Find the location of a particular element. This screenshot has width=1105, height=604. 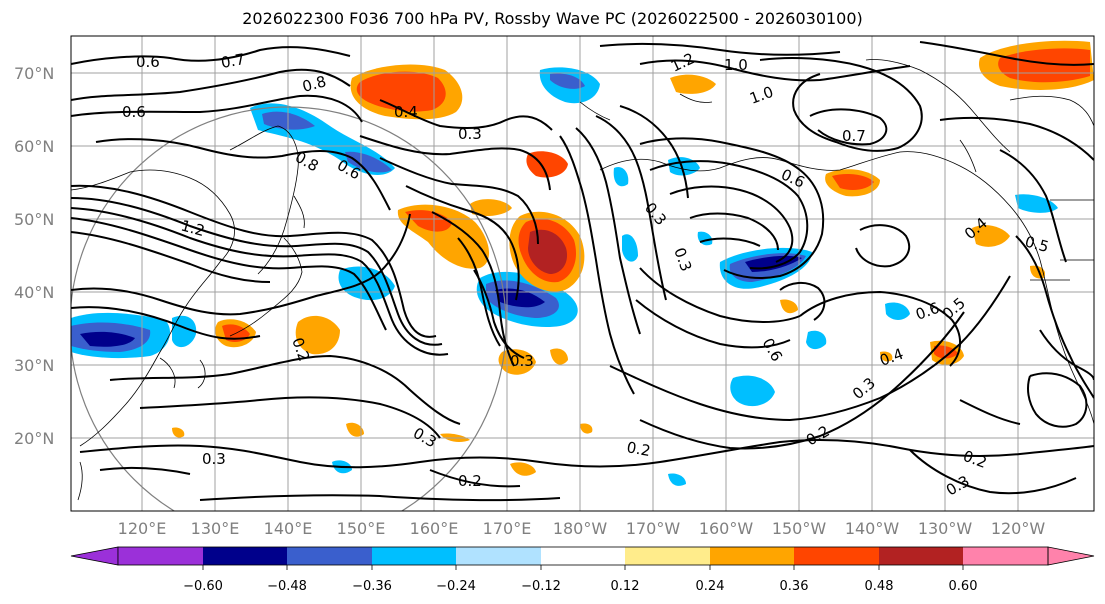

lon-label: 130°W is located at coordinates (945, 528).